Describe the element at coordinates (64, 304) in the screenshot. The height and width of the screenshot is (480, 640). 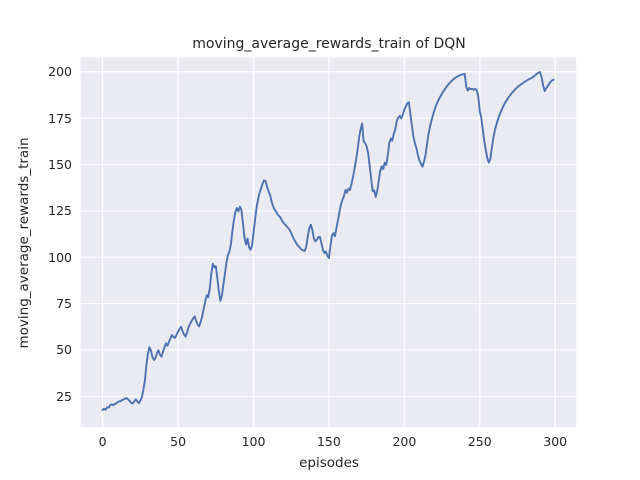
I see `y-tick-label-75: 75` at that location.